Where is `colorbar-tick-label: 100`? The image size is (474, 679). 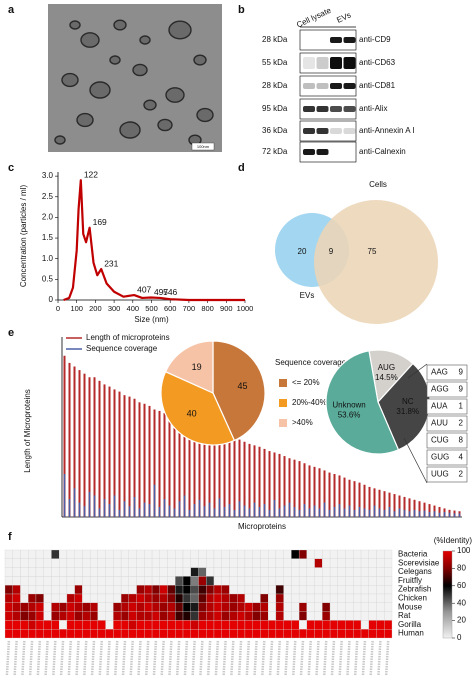
colorbar-tick-label: 100 is located at coordinates (464, 550).